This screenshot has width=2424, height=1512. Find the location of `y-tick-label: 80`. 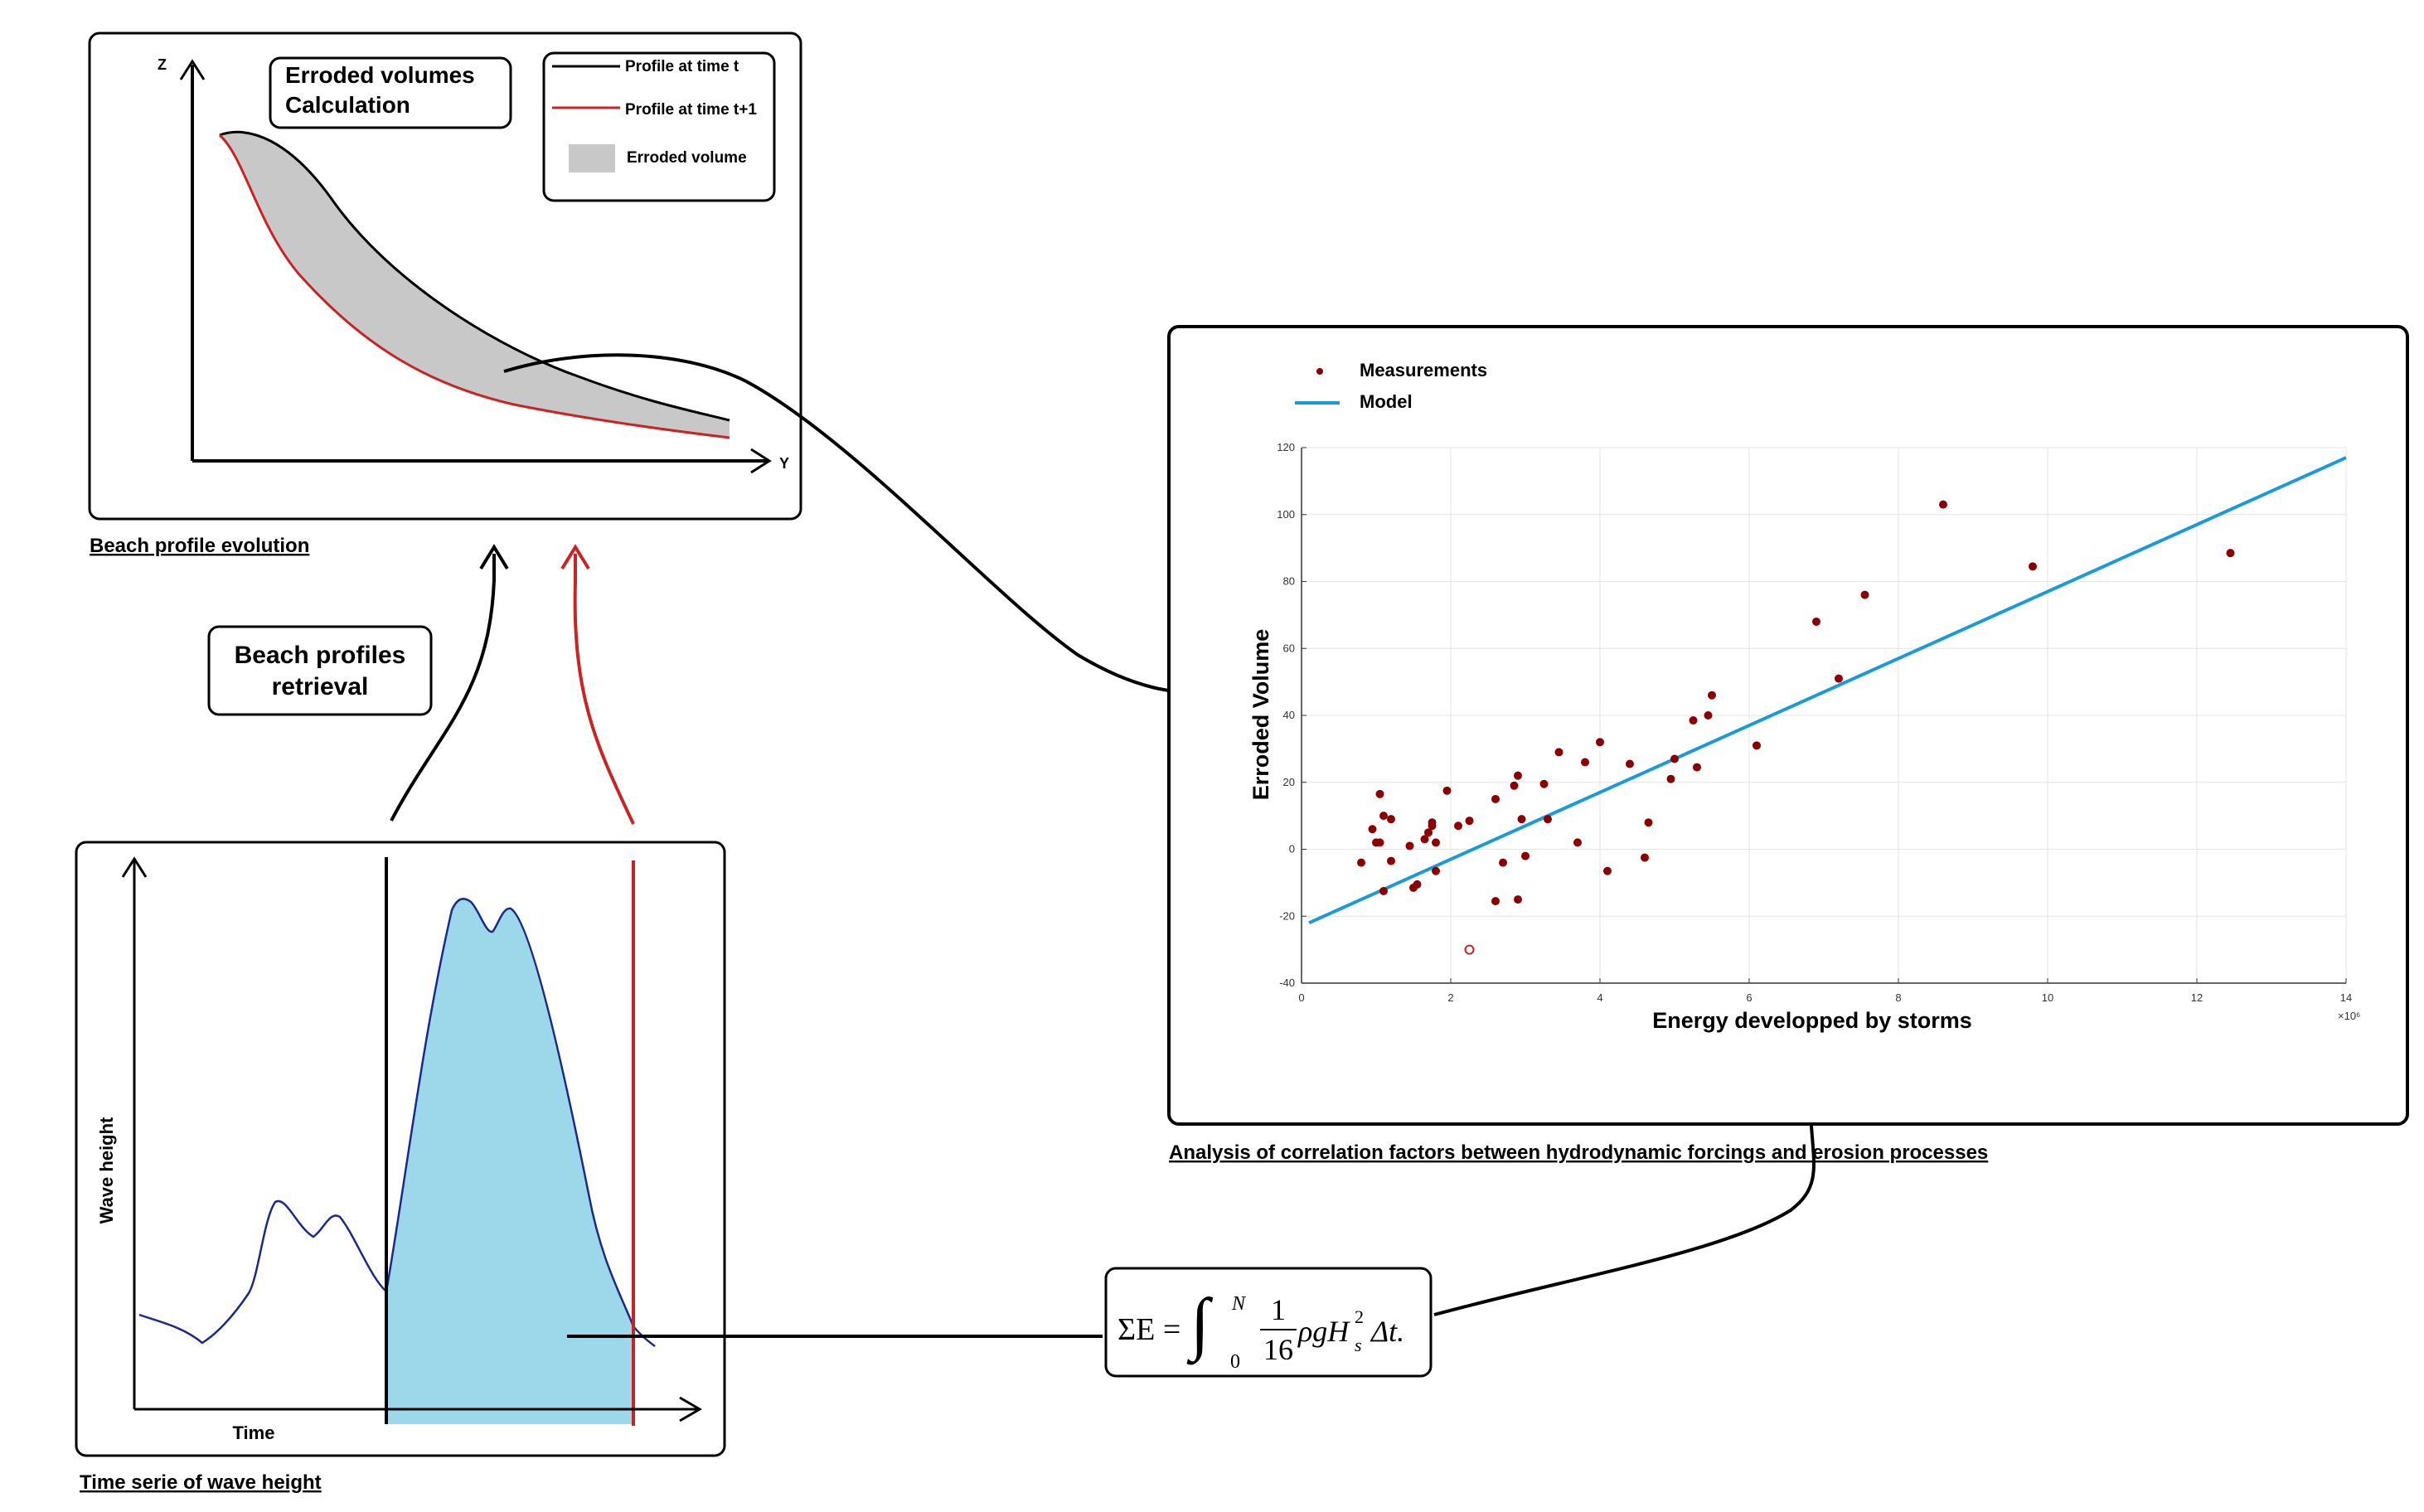

y-tick-label: 80 is located at coordinates (1289, 581).